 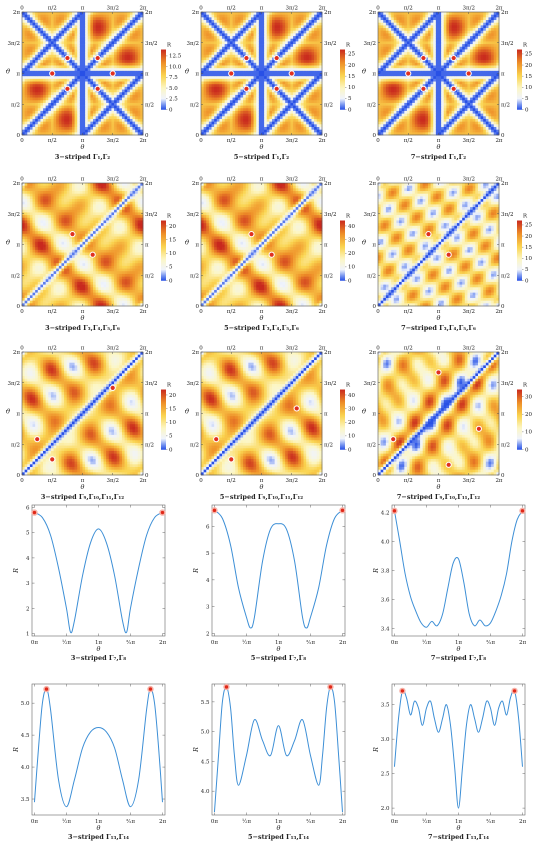 What do you see at coordinates (67, 88) in the screenshot?
I see `max-marker` at bounding box center [67, 88].